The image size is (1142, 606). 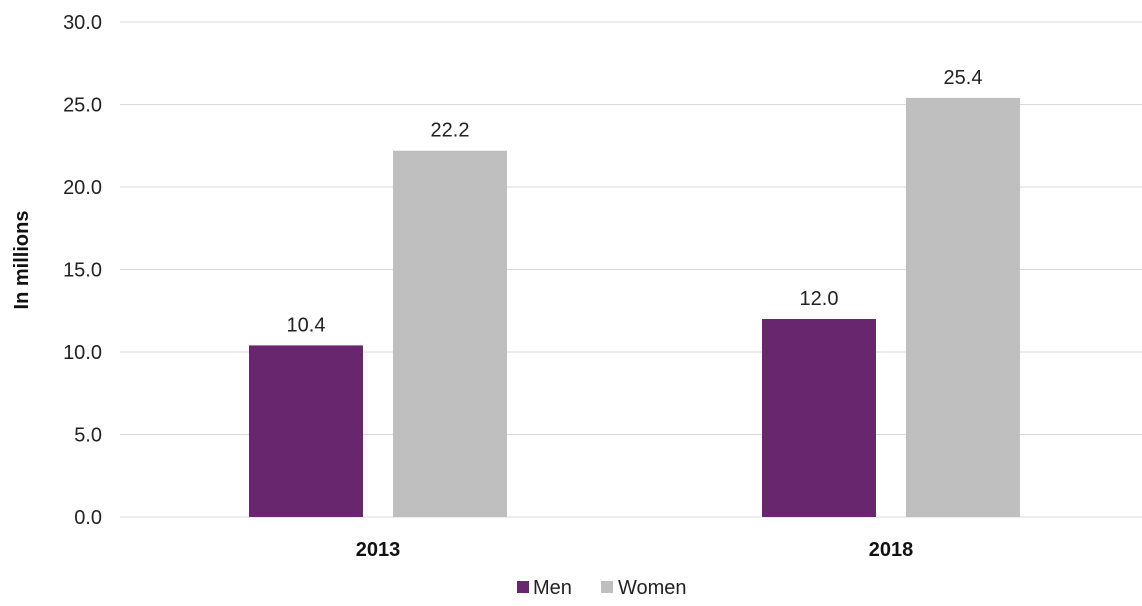 I want to click on x-category-label: 2018, so click(x=891, y=550).